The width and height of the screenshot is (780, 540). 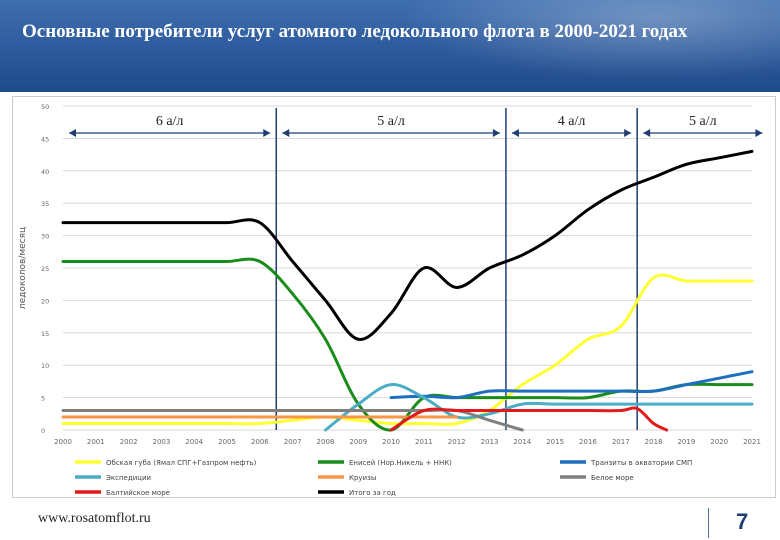 What do you see at coordinates (572, 121) in the screenshot?
I see `period-label: 4 а/л` at bounding box center [572, 121].